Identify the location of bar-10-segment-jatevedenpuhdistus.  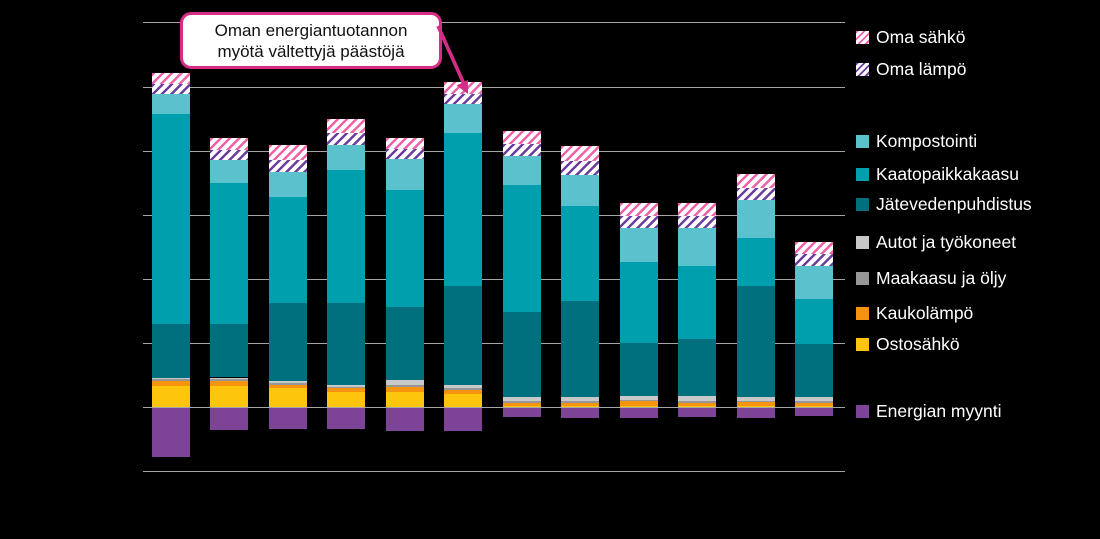
(697, 368).